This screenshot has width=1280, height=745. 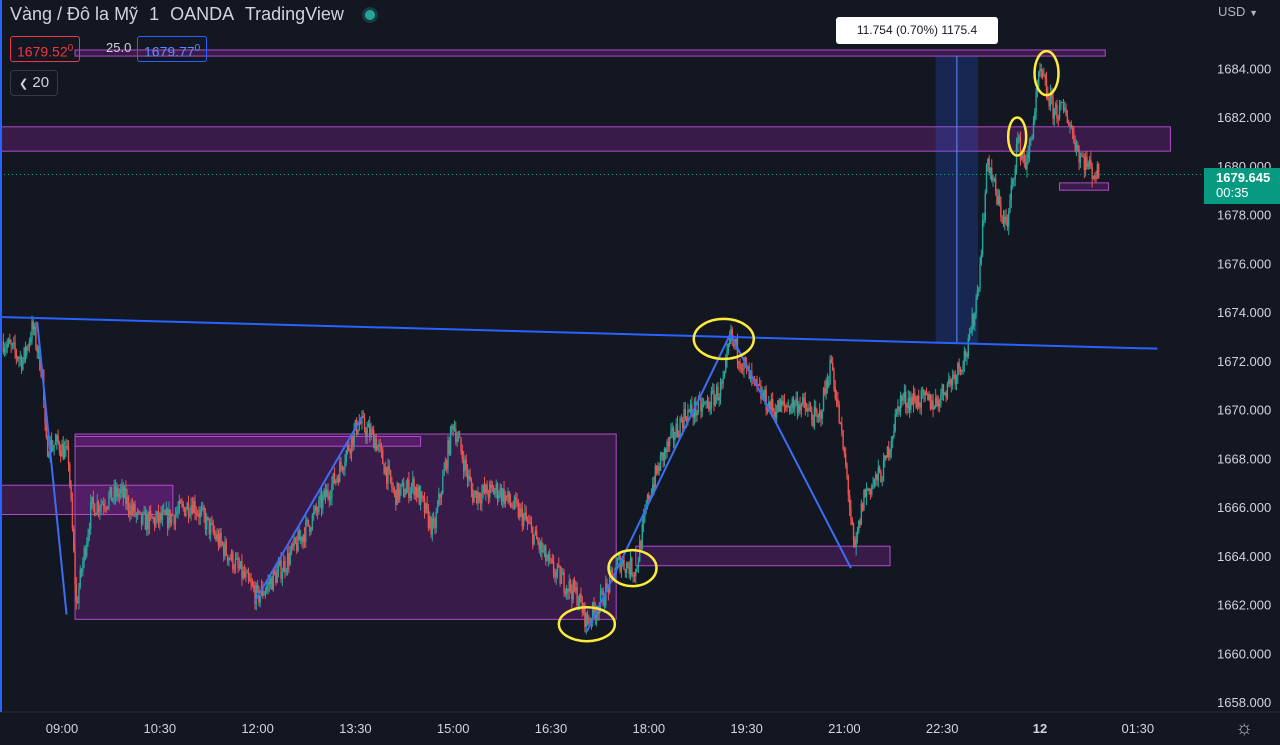 I want to click on symbol-header: Vàng / Đô la Mỹ 1 OANDA TradingView, so click(x=195, y=14).